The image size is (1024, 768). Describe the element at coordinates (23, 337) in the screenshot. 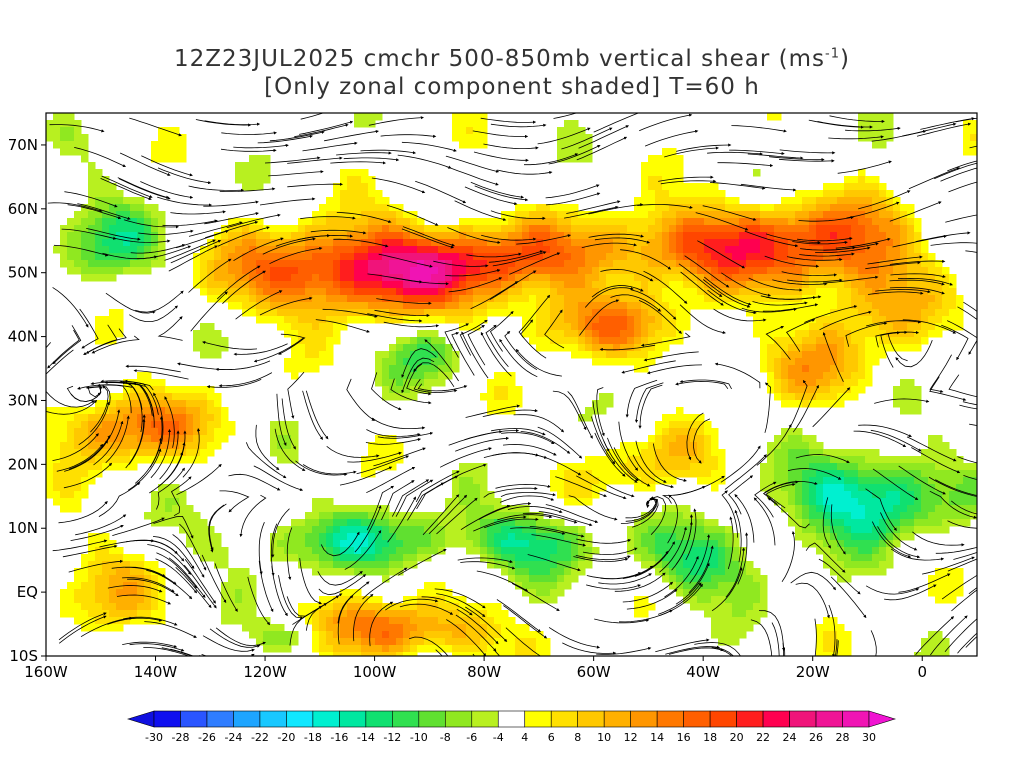

I see `lat-tick-label: 40N` at that location.